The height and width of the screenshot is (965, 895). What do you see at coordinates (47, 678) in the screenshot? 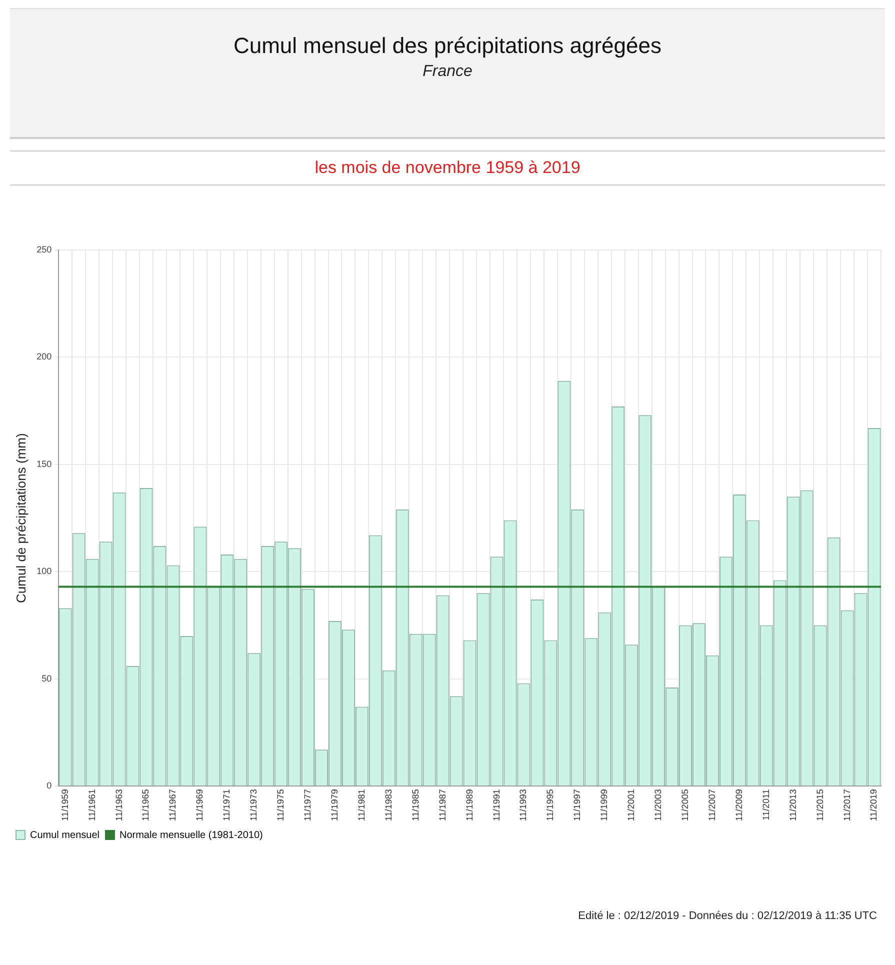
I see `y-tick-label: 50` at bounding box center [47, 678].